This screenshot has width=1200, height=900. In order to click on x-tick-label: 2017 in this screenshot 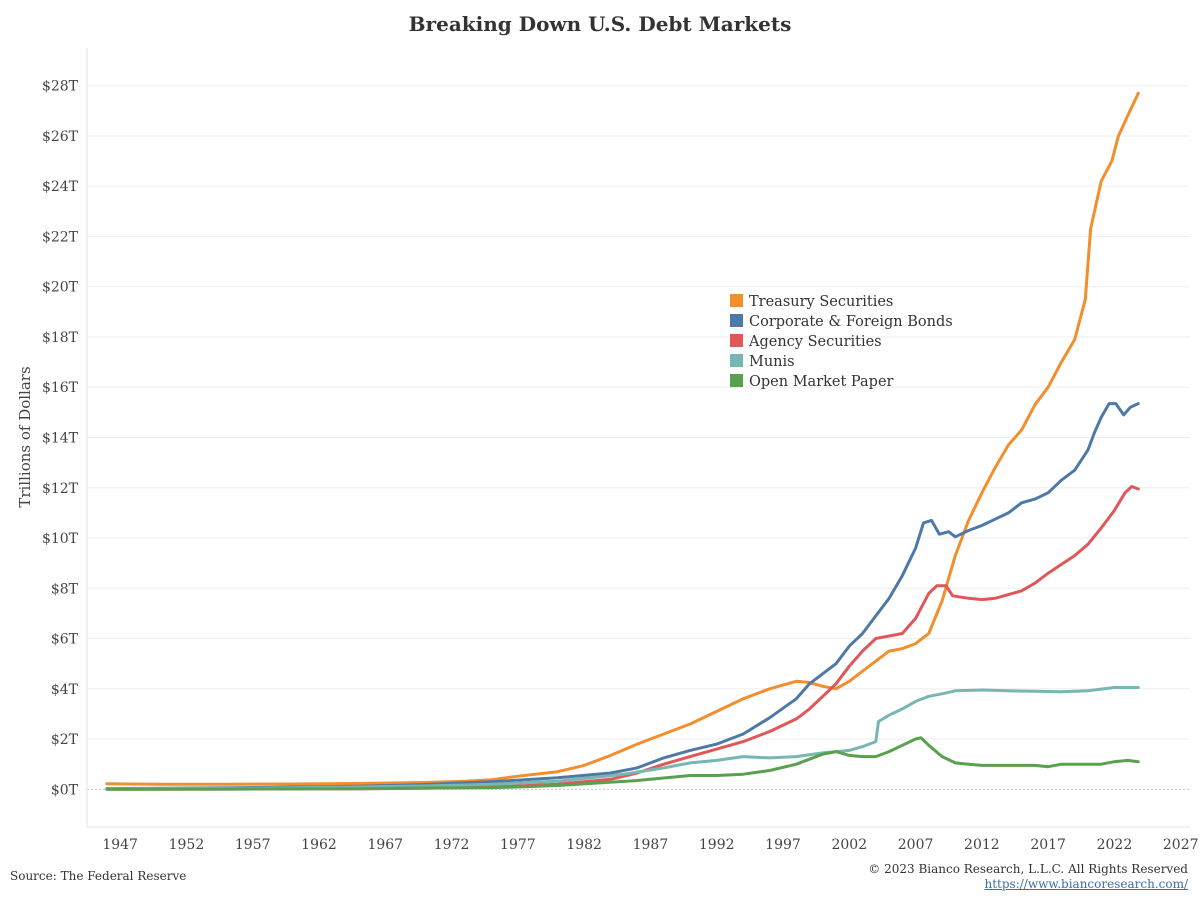, I will do `click(1048, 845)`.